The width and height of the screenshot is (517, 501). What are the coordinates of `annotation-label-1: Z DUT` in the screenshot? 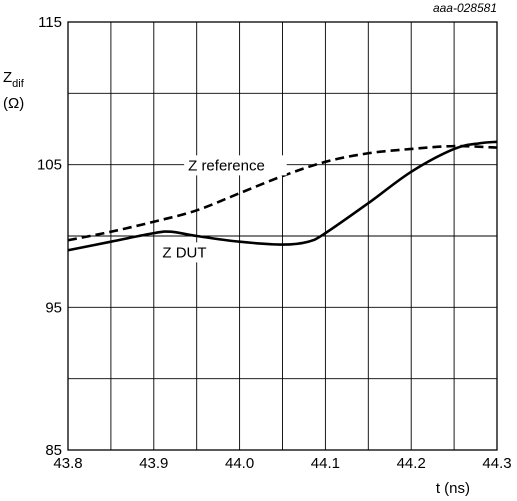 It's located at (184, 252).